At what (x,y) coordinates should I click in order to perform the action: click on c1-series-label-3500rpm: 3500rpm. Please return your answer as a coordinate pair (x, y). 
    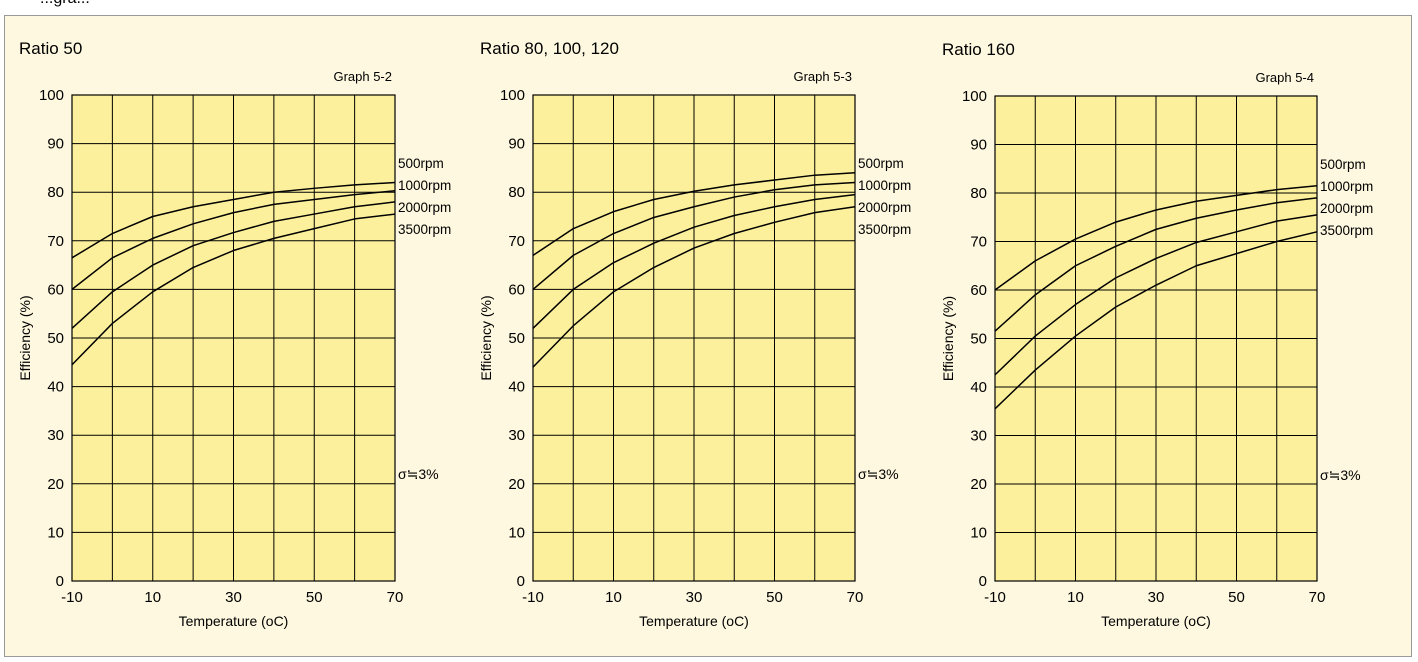
    Looking at the image, I should click on (424, 229).